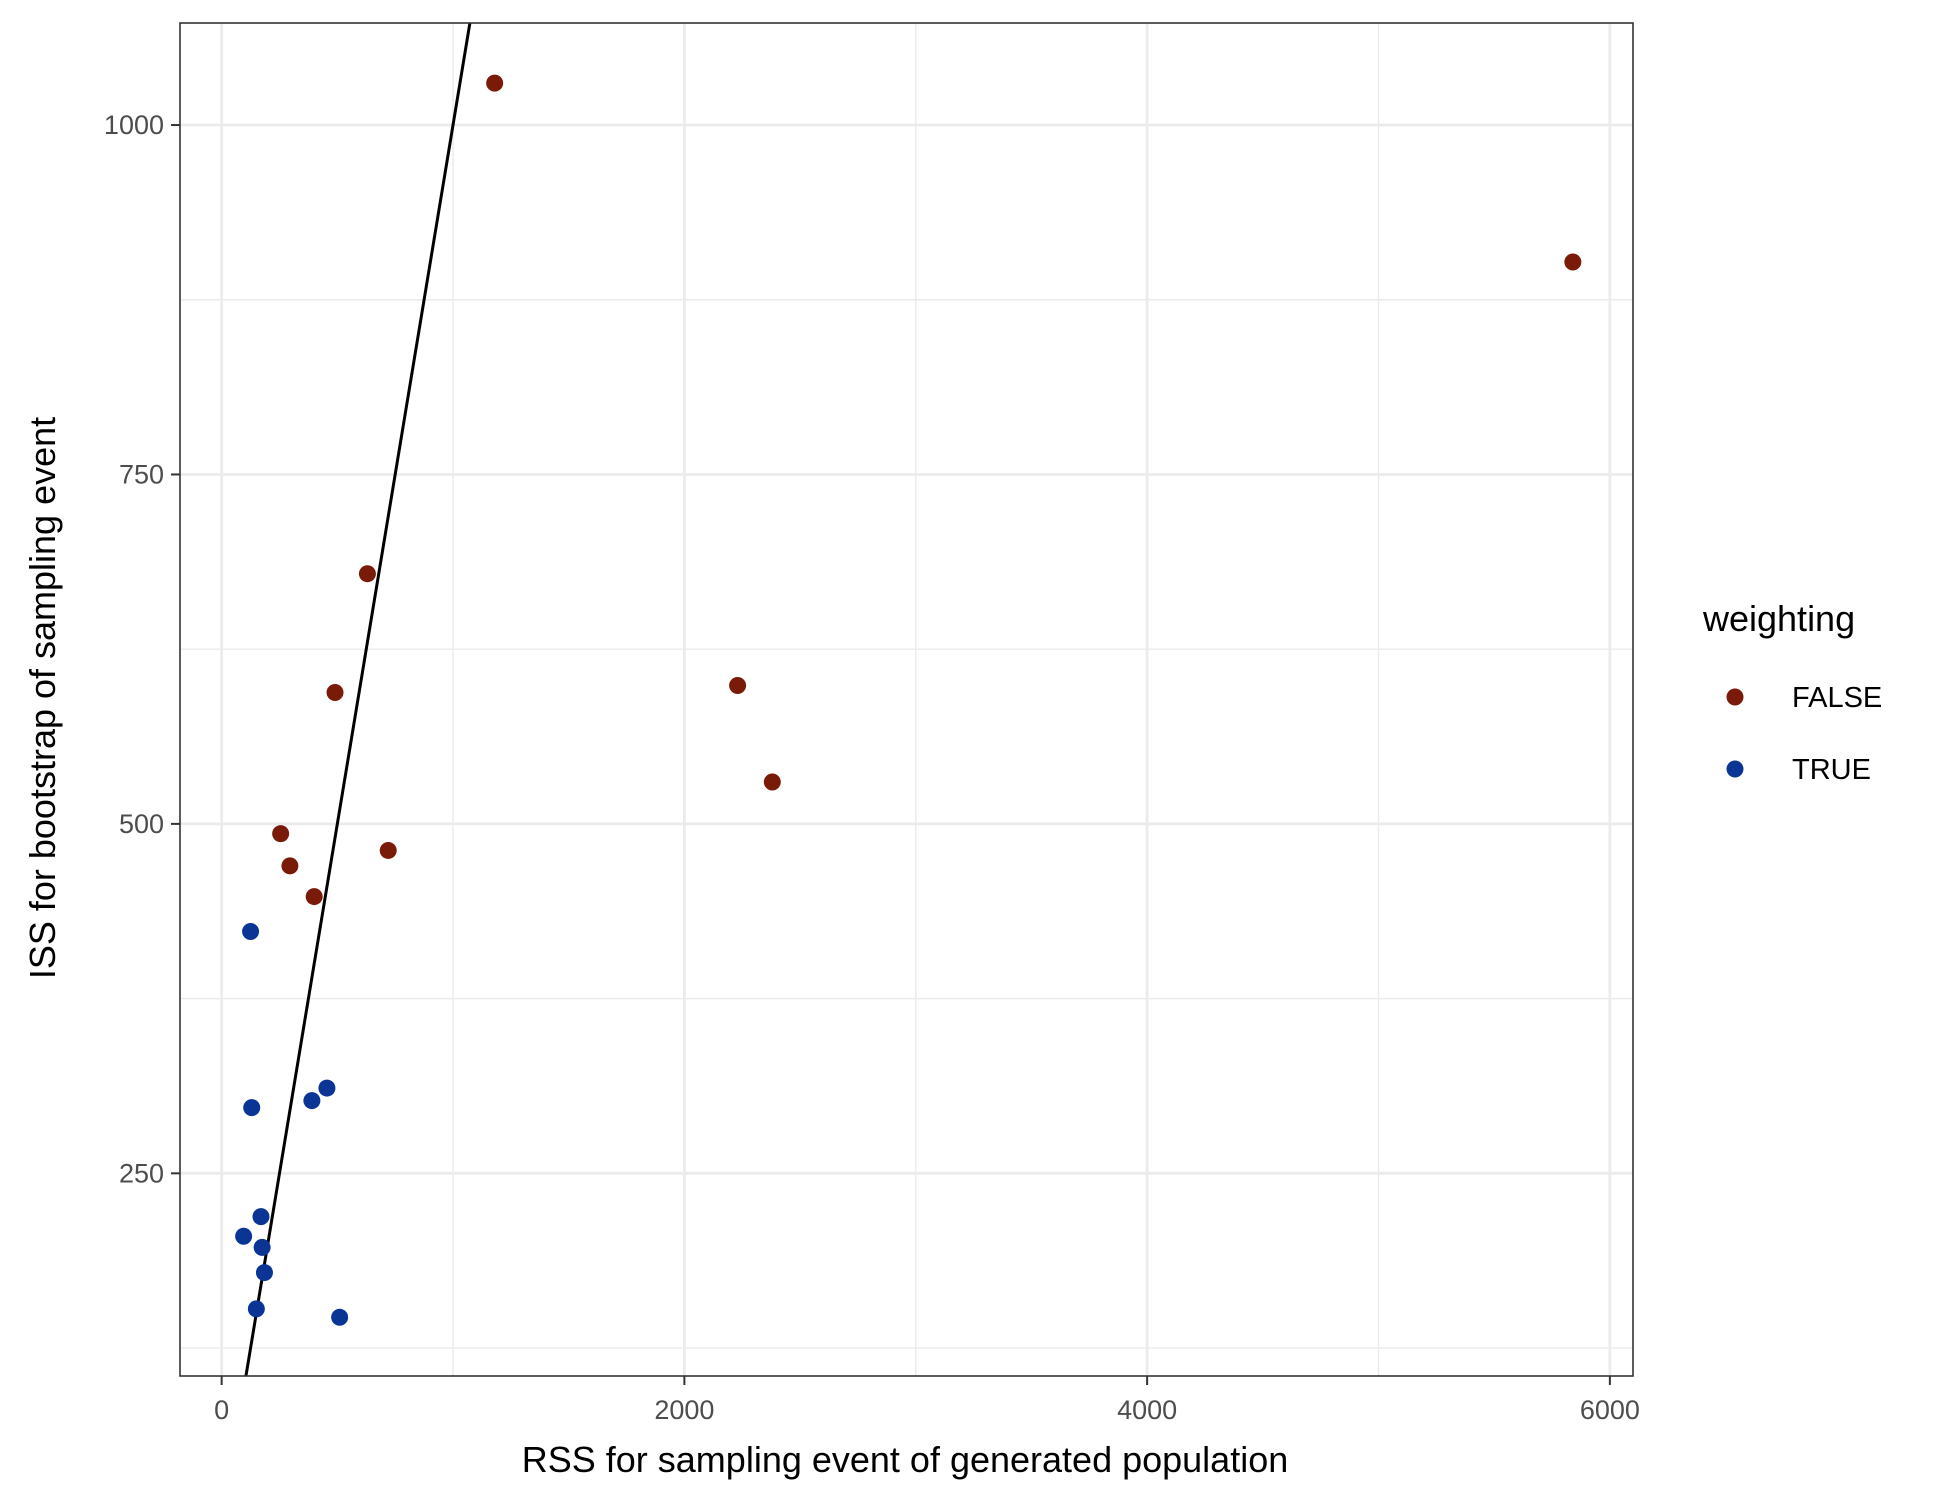 Image resolution: width=1950 pixels, height=1500 pixels. What do you see at coordinates (1831, 770) in the screenshot?
I see `legend-label: TRUE` at bounding box center [1831, 770].